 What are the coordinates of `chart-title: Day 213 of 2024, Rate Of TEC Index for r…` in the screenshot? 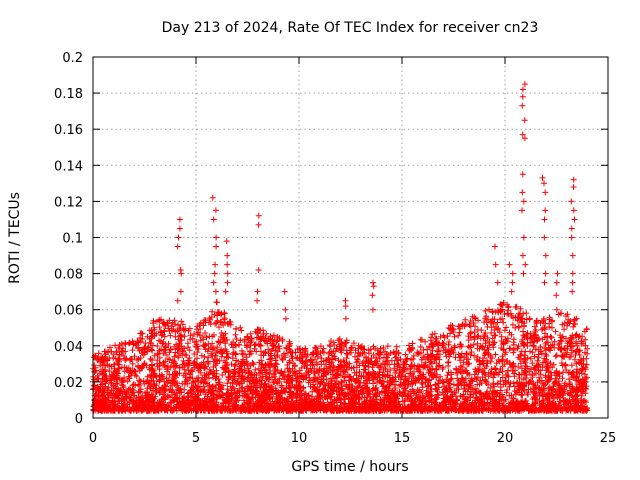 It's located at (350, 28).